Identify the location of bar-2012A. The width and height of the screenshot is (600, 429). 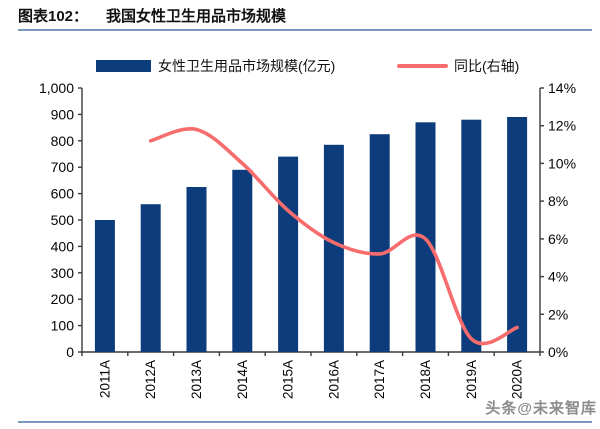
(150, 278).